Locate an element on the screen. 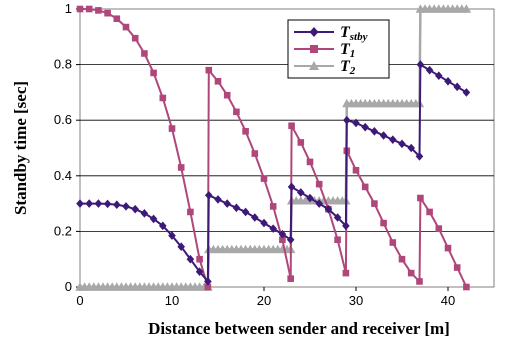 This screenshot has height=349, width=511. y-tick-label: 0.8 is located at coordinates (63, 64).